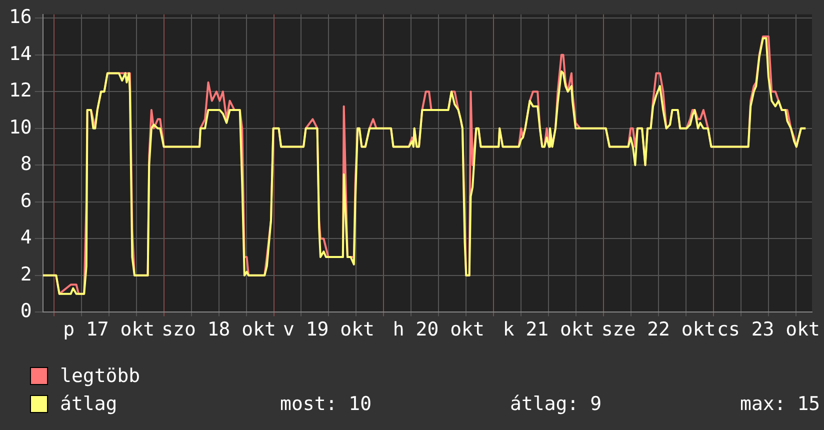 The width and height of the screenshot is (824, 430). I want to click on y-tick-label: 8, so click(26, 164).